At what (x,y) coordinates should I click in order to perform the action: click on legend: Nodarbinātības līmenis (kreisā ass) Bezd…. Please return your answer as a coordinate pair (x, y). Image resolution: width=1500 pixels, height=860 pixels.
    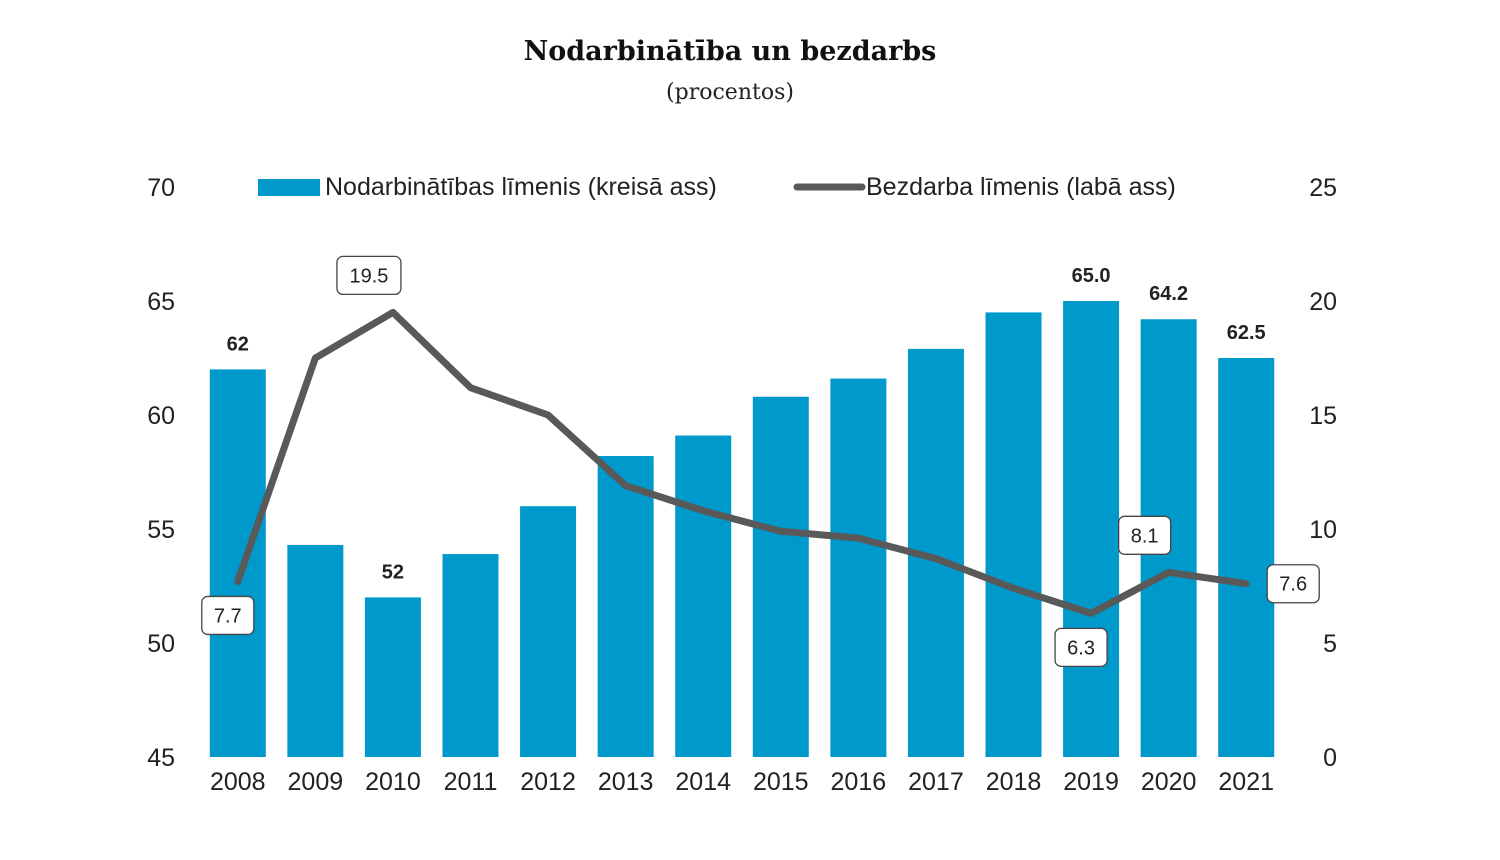
    Looking at the image, I should click on (717, 187).